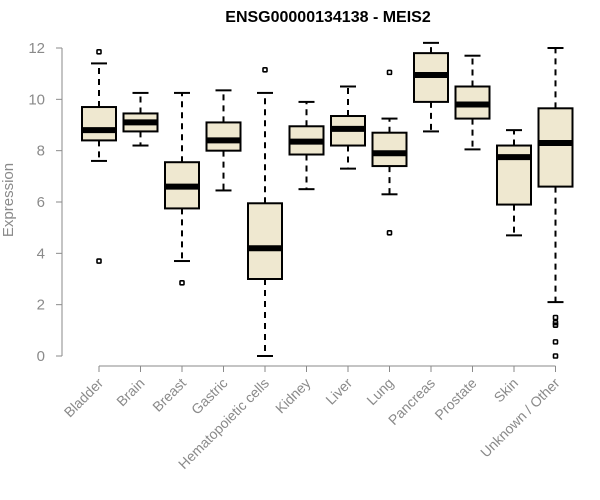 Image resolution: width=600 pixels, height=500 pixels. Describe the element at coordinates (555, 203) in the screenshot. I see `box-unknown-other` at that location.